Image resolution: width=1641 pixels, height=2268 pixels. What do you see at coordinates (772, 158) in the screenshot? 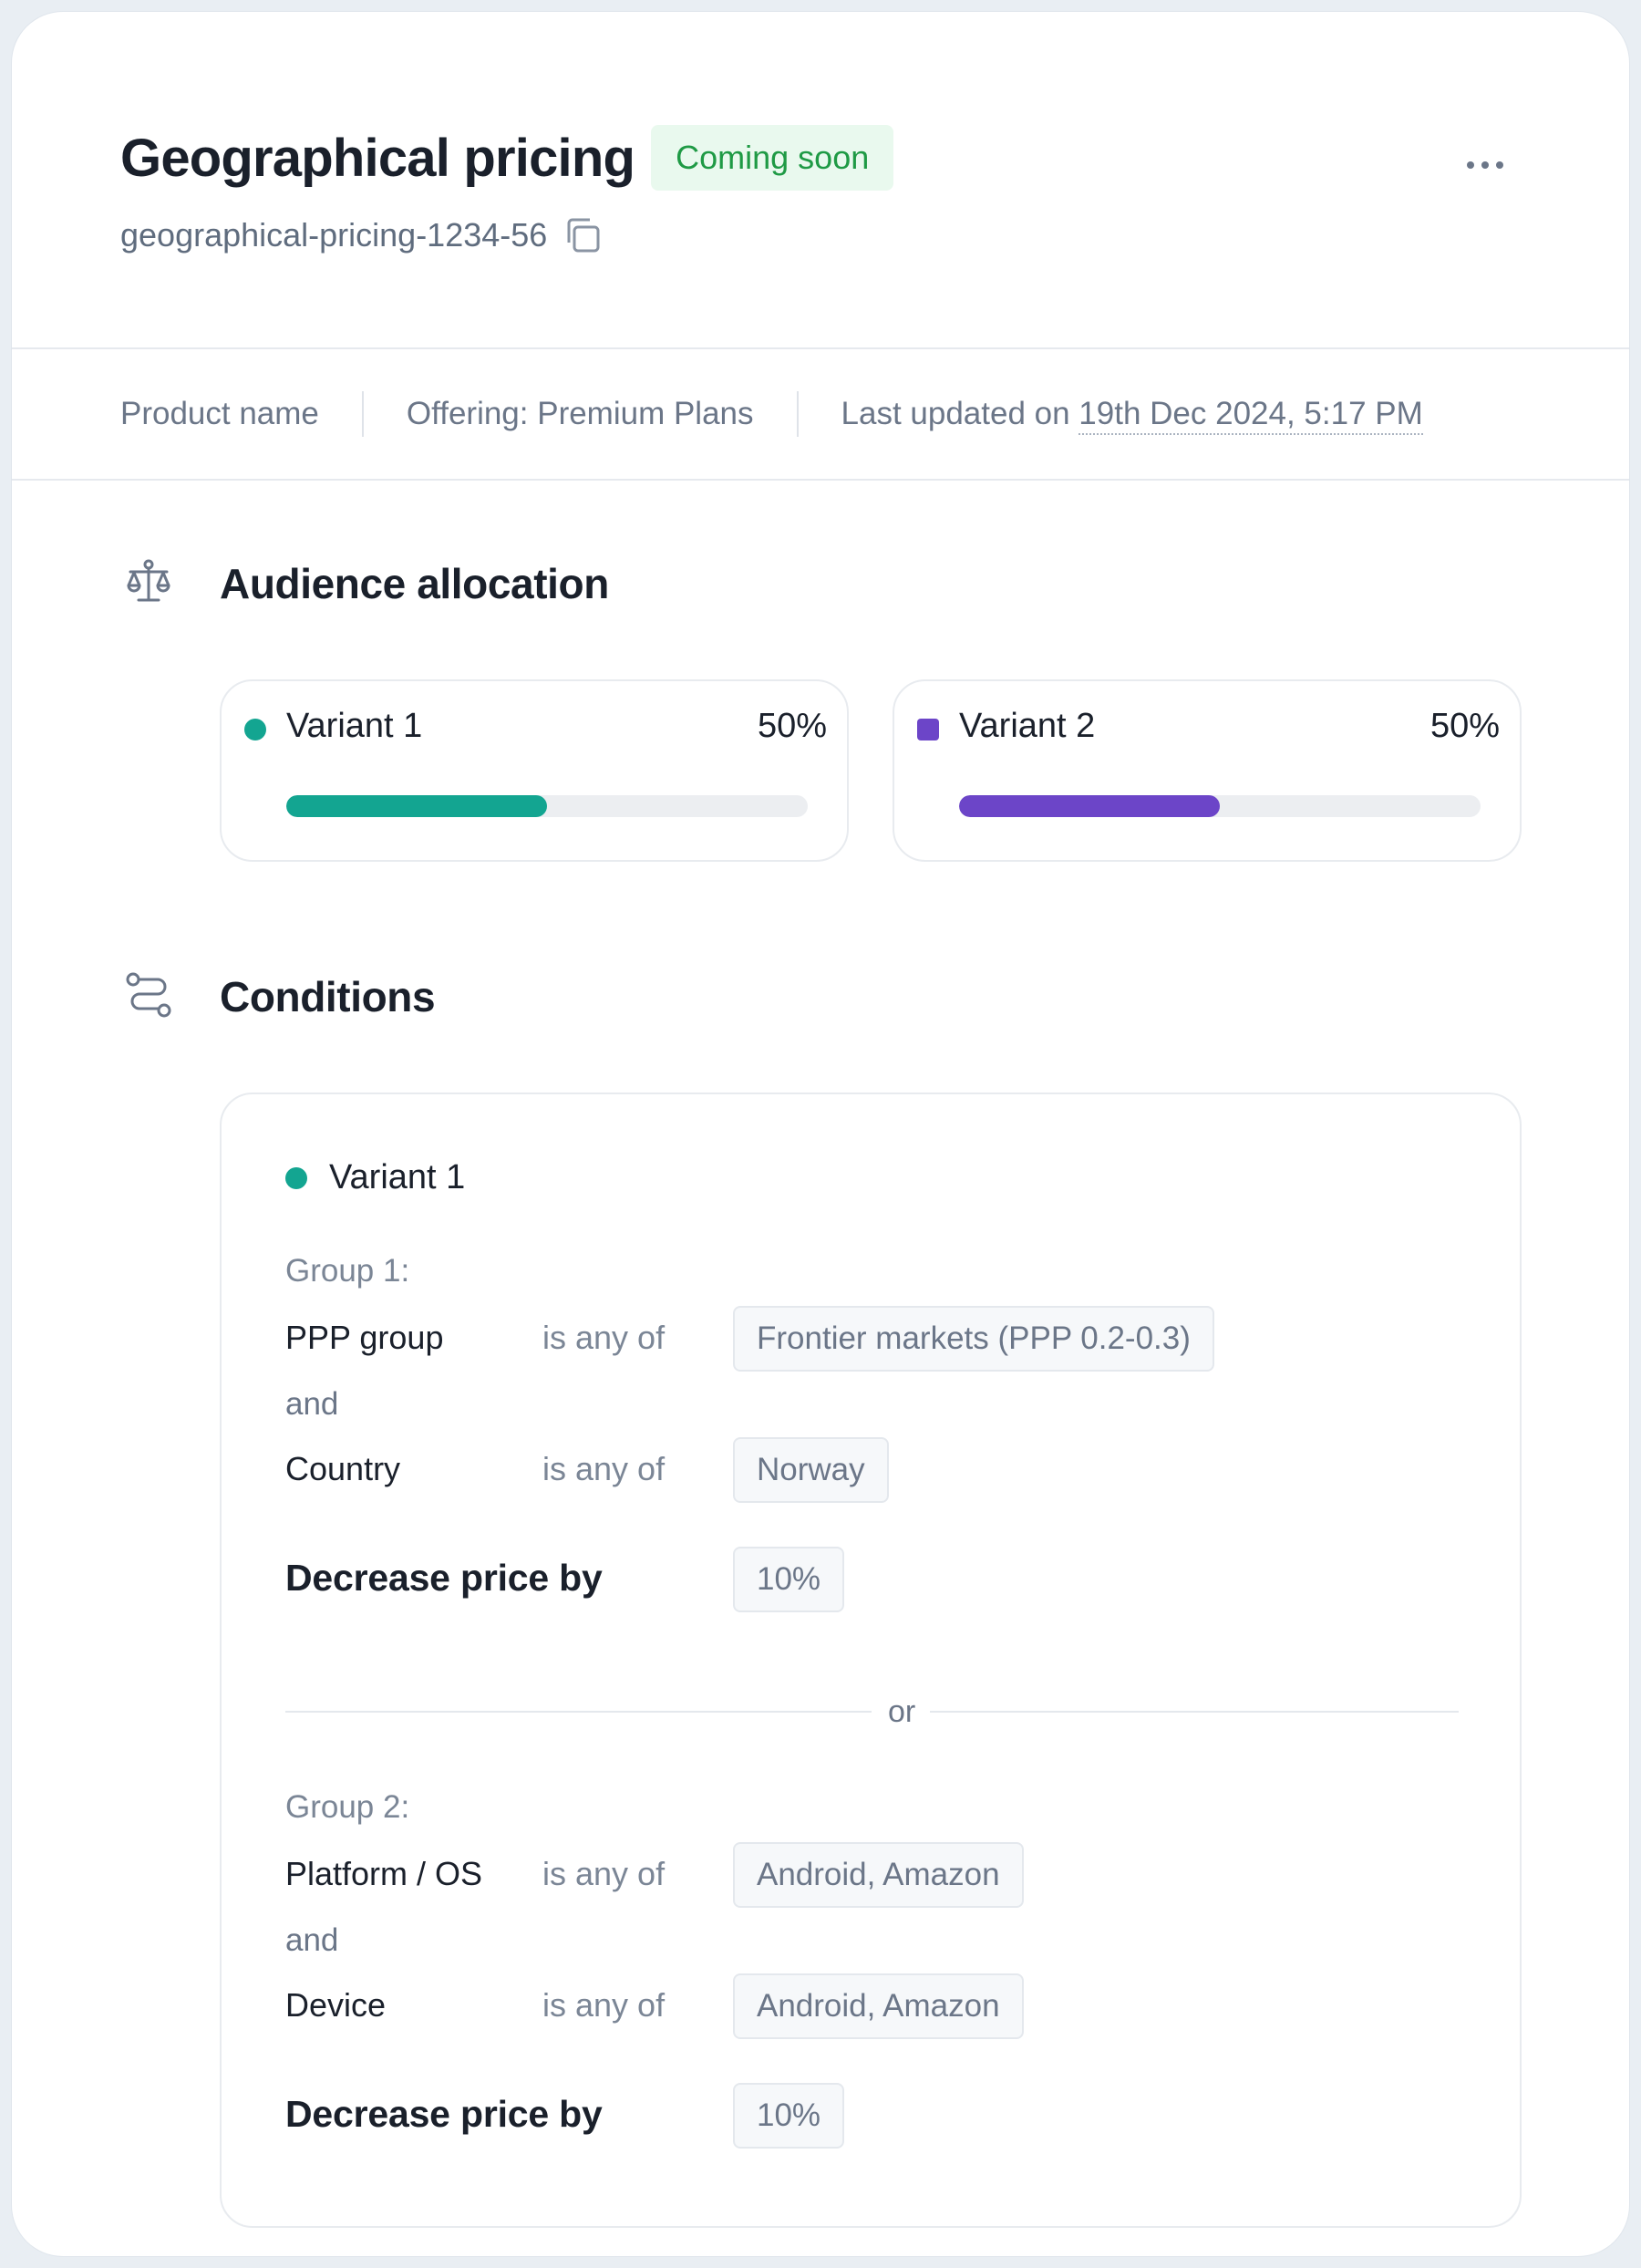
I see `status-badge: Coming soon` at bounding box center [772, 158].